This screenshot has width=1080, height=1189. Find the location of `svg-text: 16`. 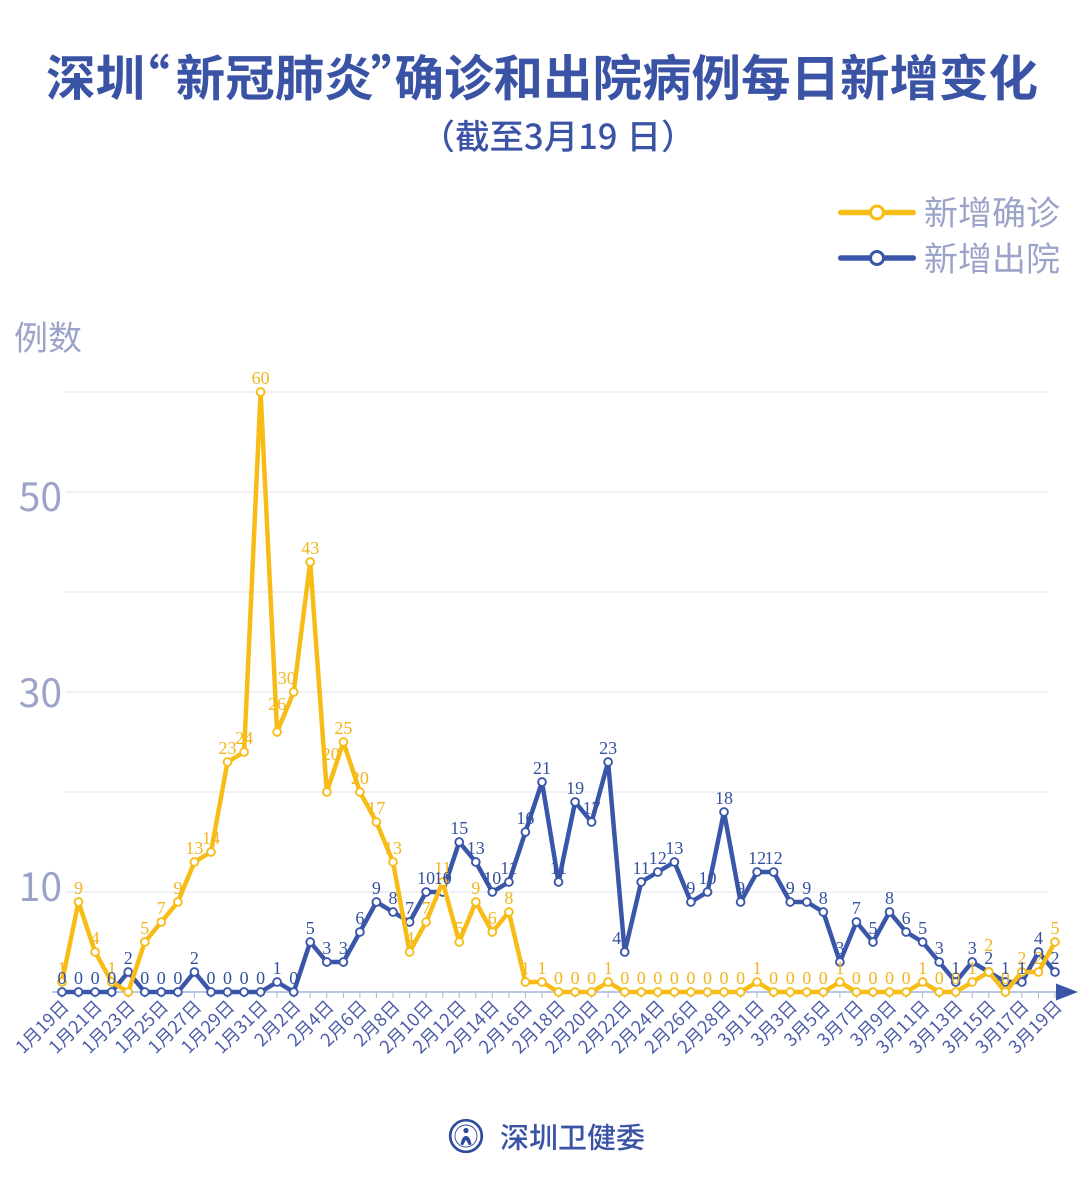

svg-text: 16 is located at coordinates (525, 818).